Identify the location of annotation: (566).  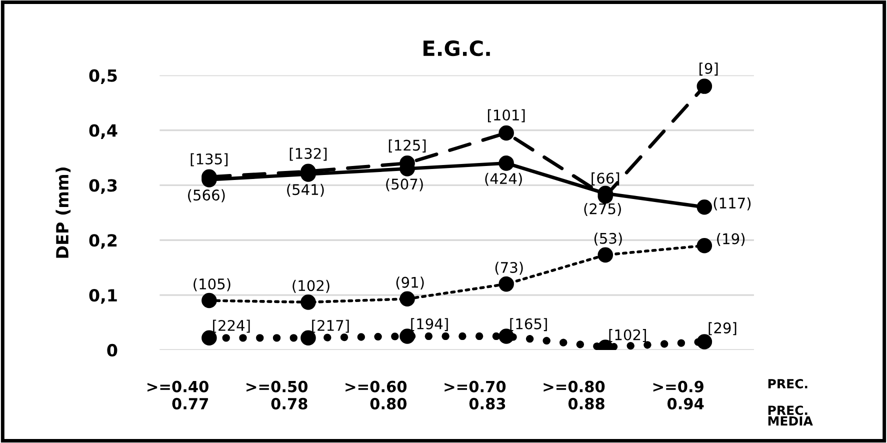
(206, 195).